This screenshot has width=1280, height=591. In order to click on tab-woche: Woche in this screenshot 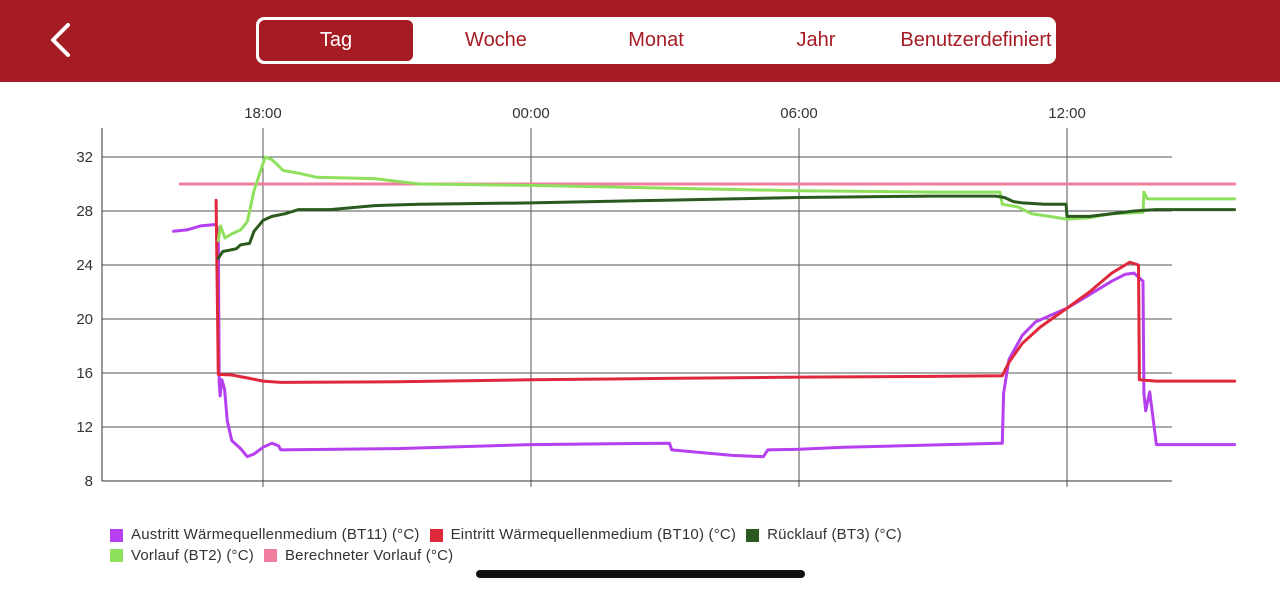, I will do `click(496, 40)`.